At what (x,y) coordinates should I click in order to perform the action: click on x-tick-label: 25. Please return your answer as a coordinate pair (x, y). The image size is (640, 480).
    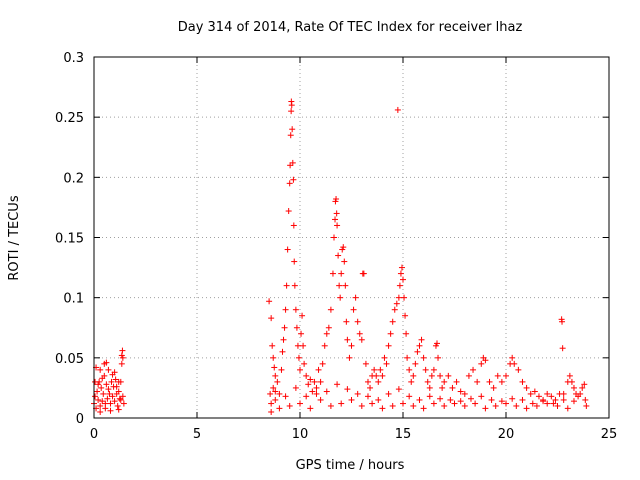
    Looking at the image, I should click on (609, 434).